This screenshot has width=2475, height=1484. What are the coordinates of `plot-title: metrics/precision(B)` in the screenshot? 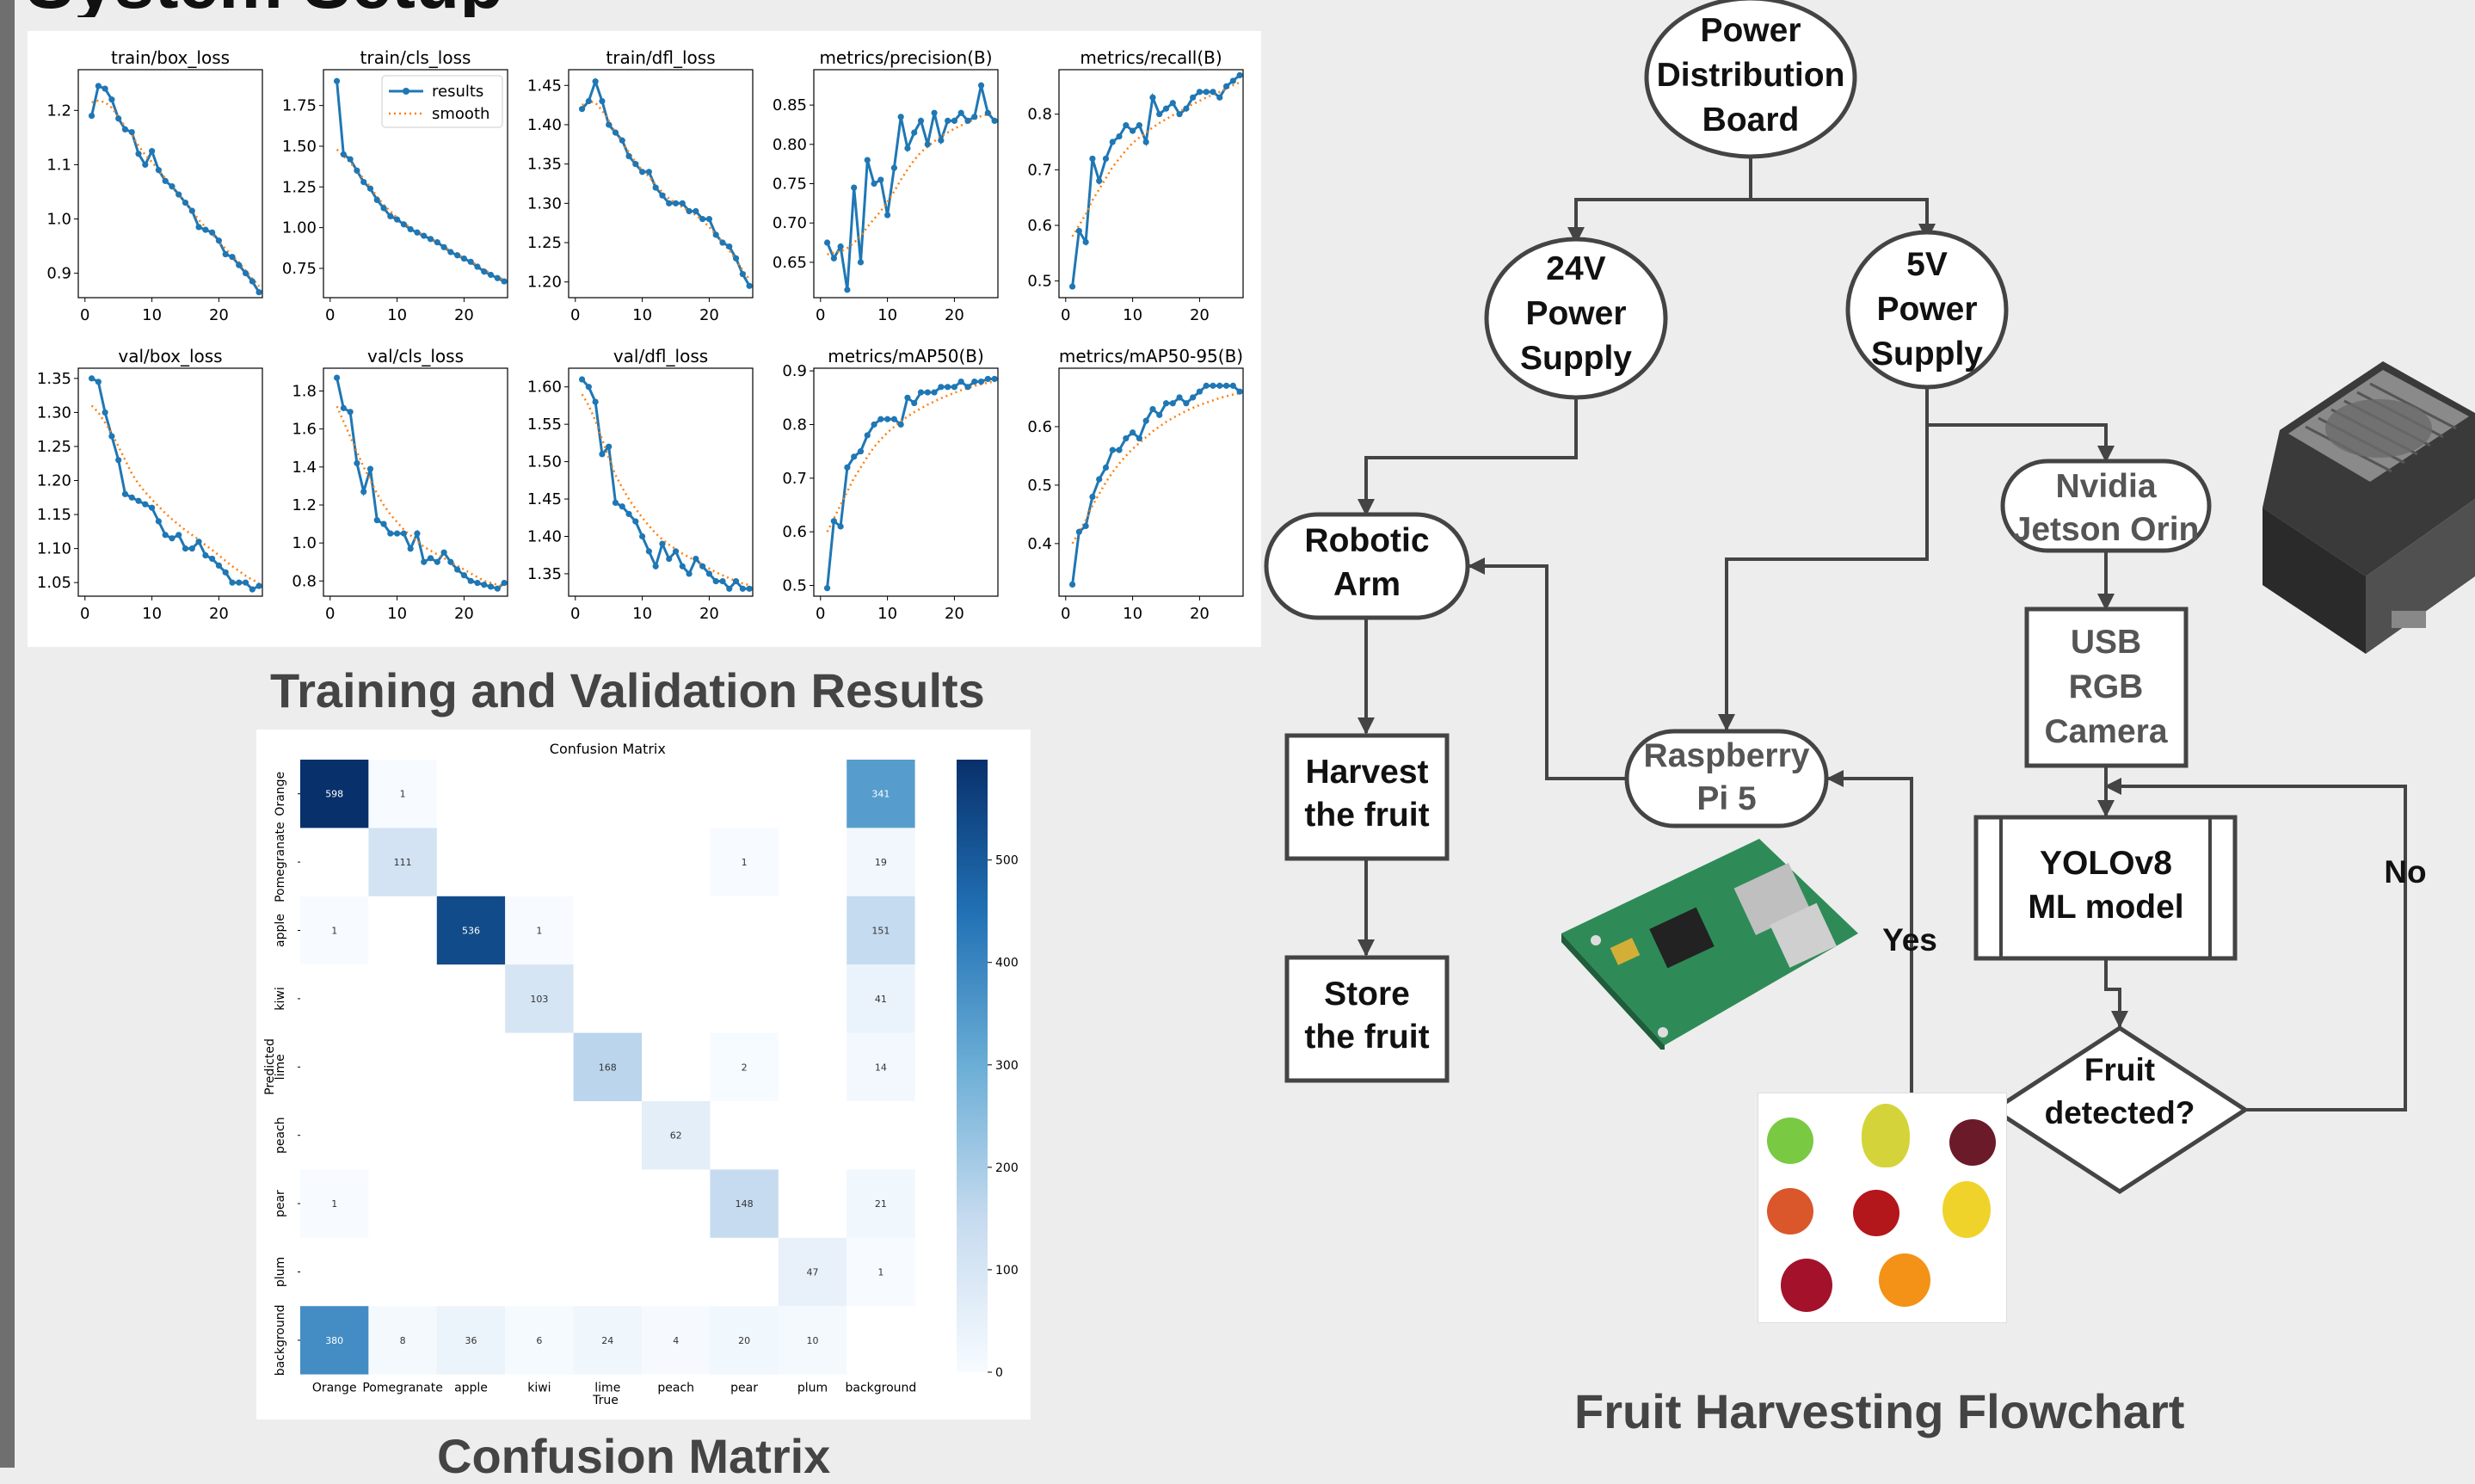 It's located at (905, 58).